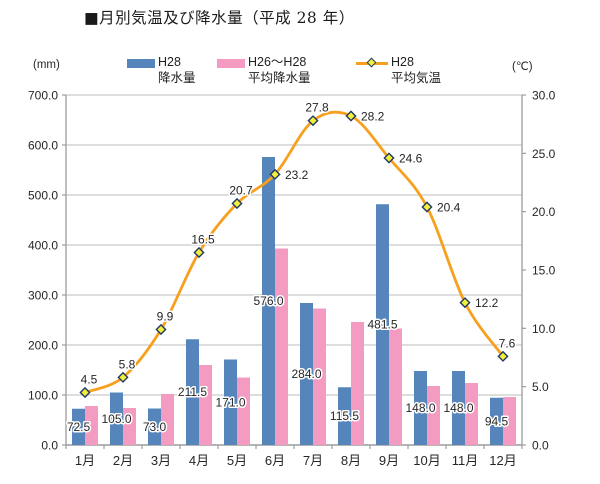 The height and width of the screenshot is (484, 600). What do you see at coordinates (540, 446) in the screenshot?
I see `right-axis-tick-label: 0.0` at bounding box center [540, 446].